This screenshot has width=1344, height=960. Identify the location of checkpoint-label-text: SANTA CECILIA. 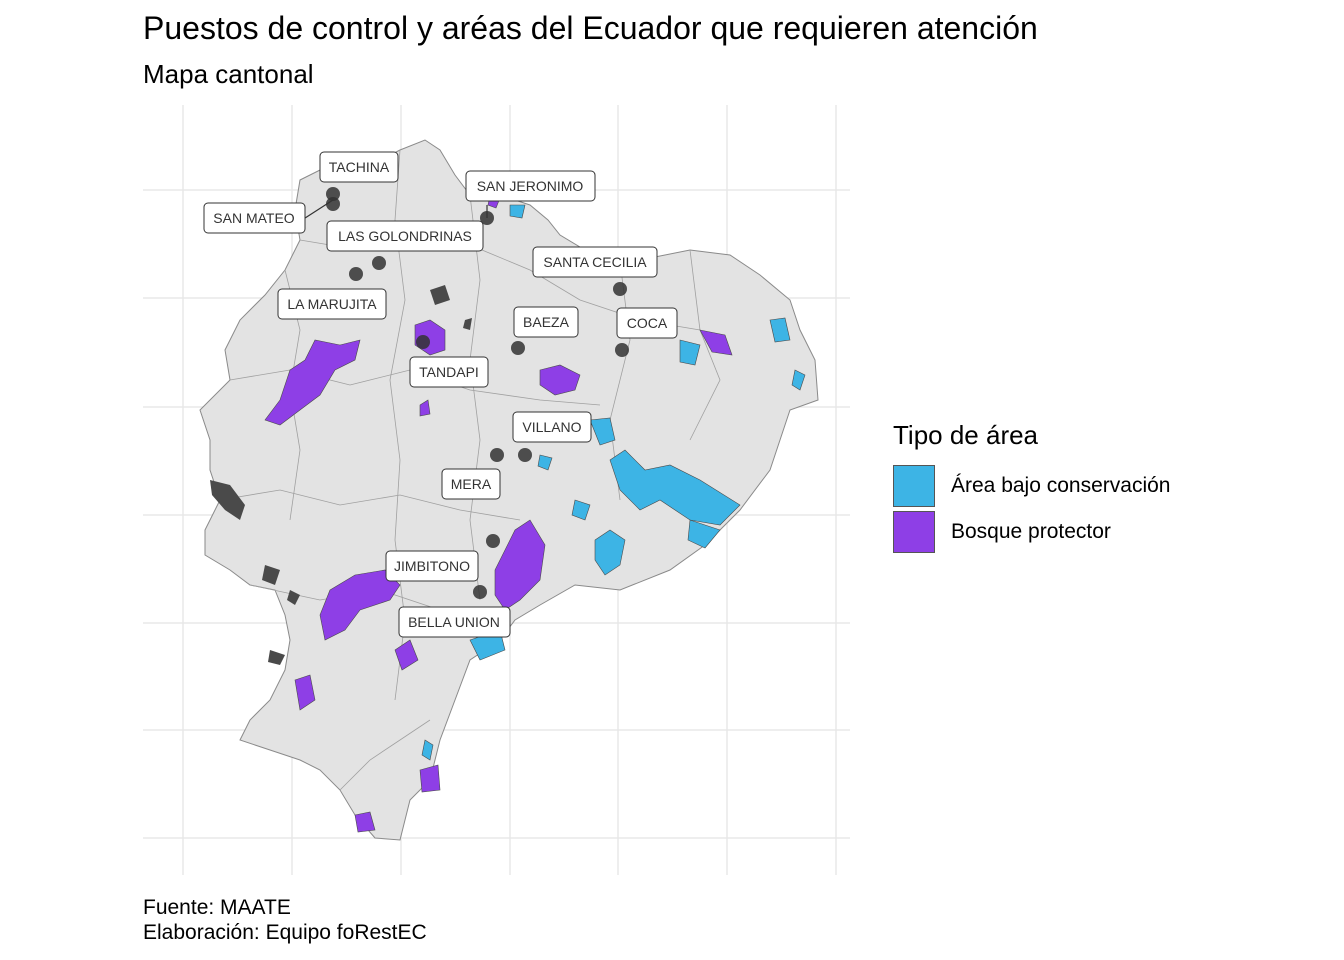
(595, 262).